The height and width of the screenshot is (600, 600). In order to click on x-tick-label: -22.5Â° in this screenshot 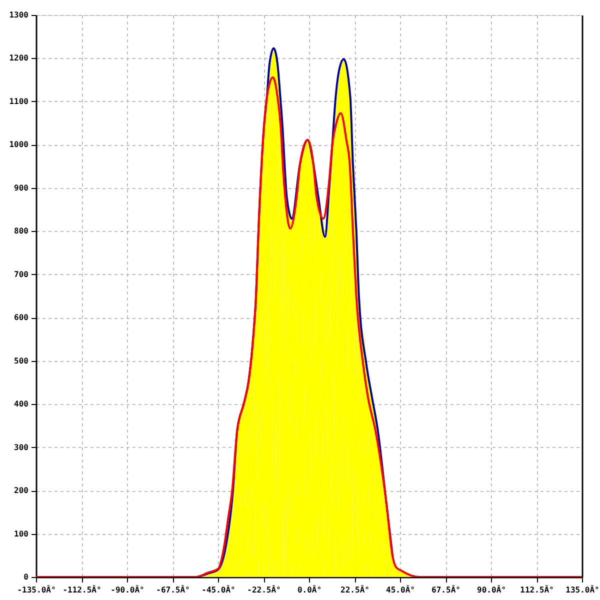, I will do `click(264, 589)`.